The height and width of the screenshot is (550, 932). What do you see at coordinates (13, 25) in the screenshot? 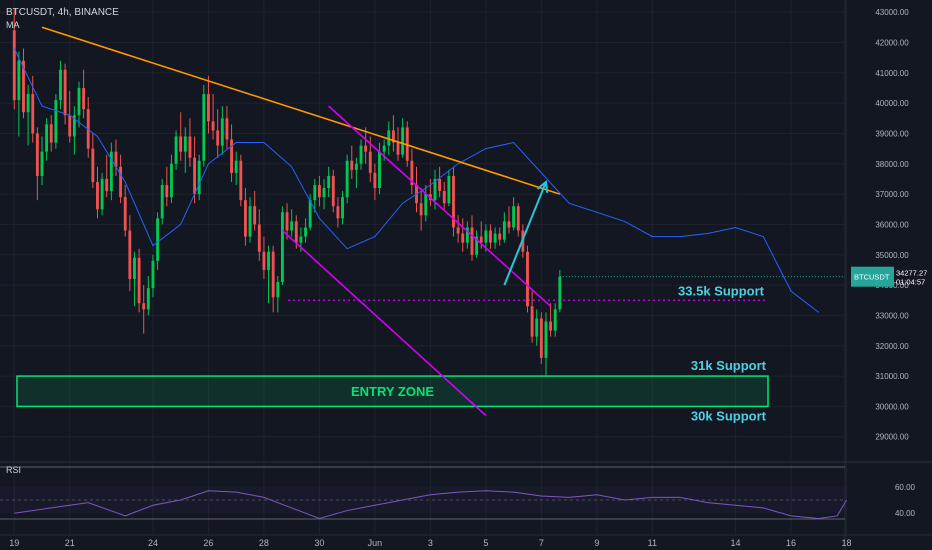
I see `ma-indicator-label: MA` at bounding box center [13, 25].